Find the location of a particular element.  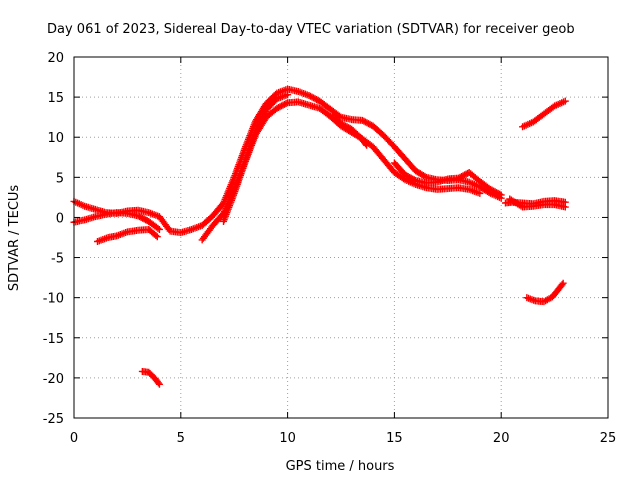

y-tick-label: -20 is located at coordinates (53, 379).